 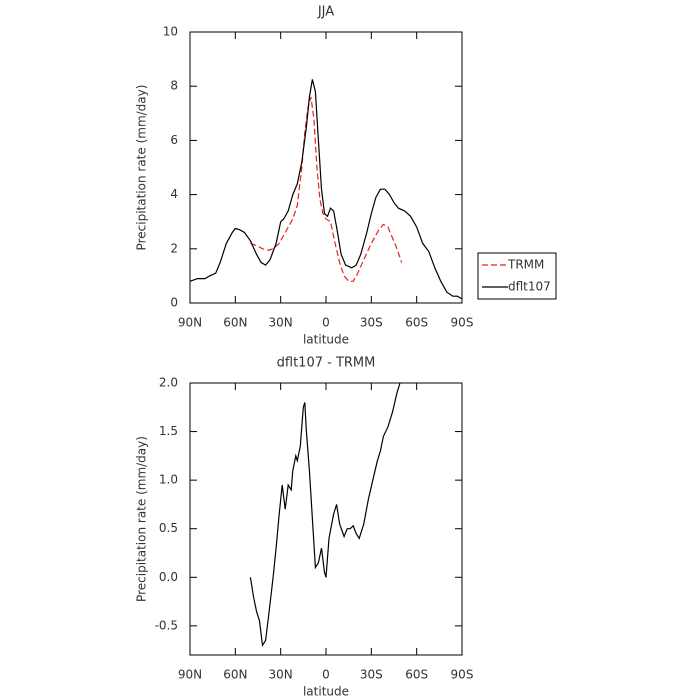 What do you see at coordinates (168, 383) in the screenshot?
I see `y-tick-label: 2.0` at bounding box center [168, 383].